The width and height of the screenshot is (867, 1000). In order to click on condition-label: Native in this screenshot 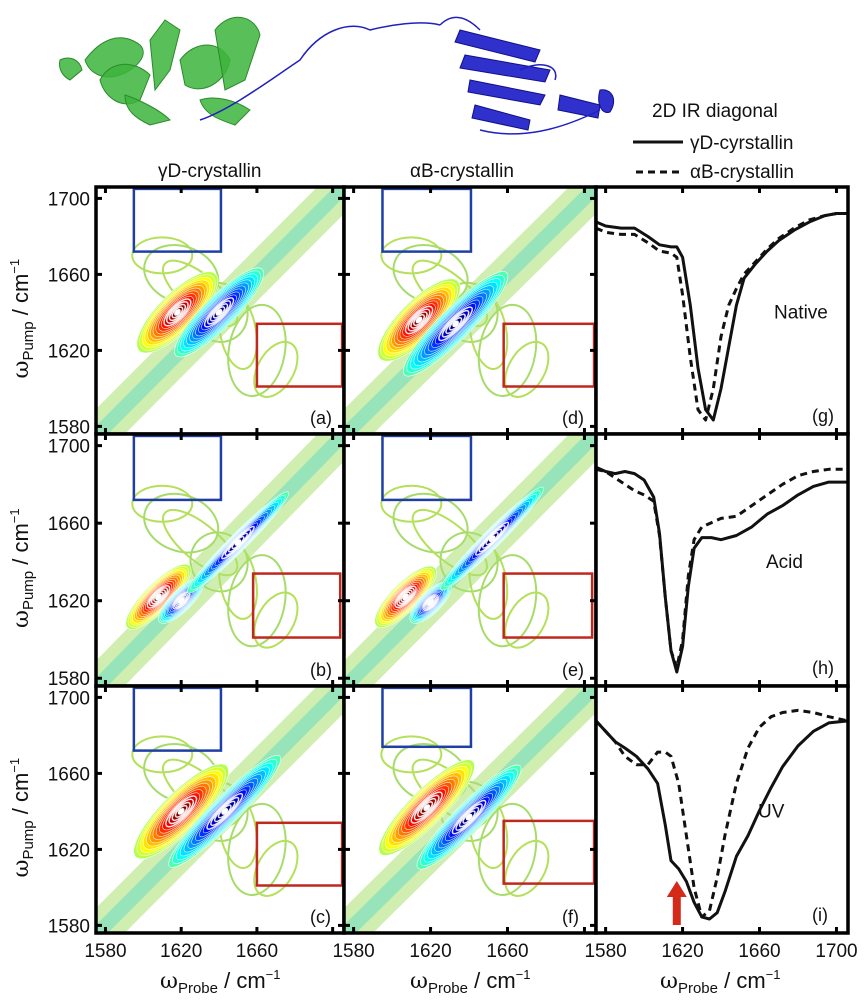, I will do `click(801, 313)`.